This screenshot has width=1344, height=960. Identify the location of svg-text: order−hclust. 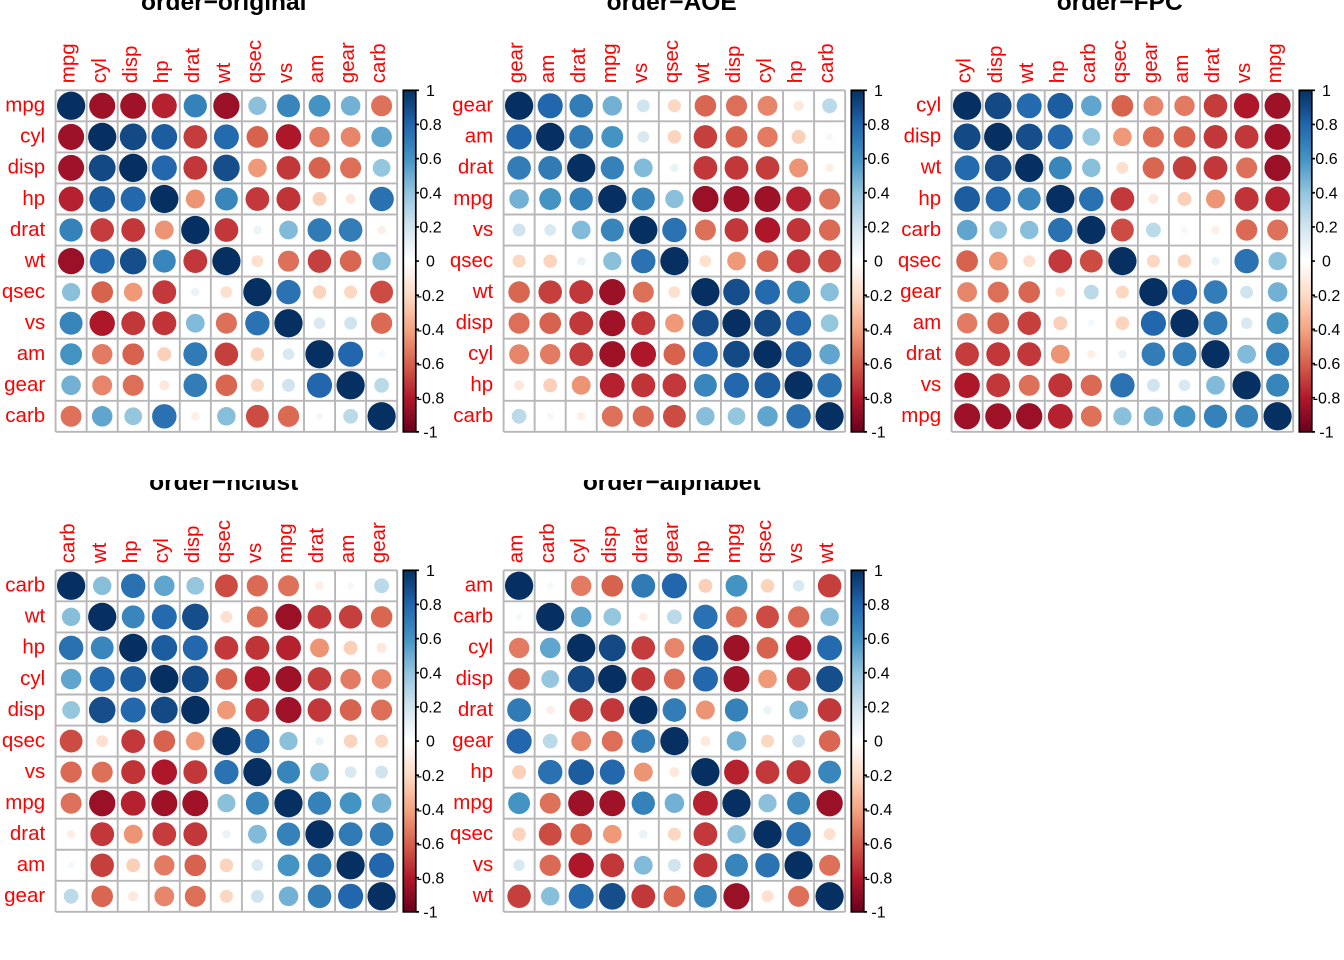
(223, 482).